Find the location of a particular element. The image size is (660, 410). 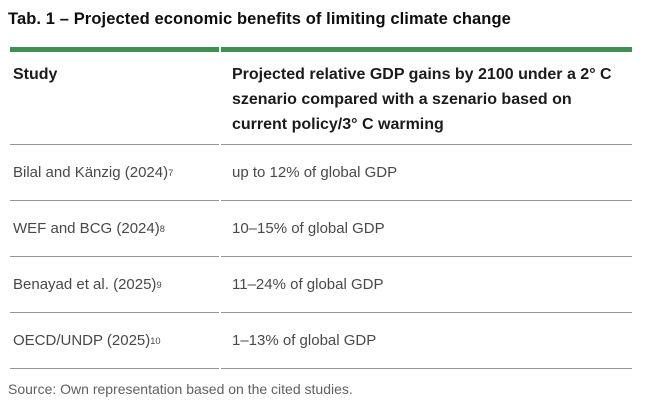

value-cell: 10–15% of global GDP is located at coordinates (426, 229).